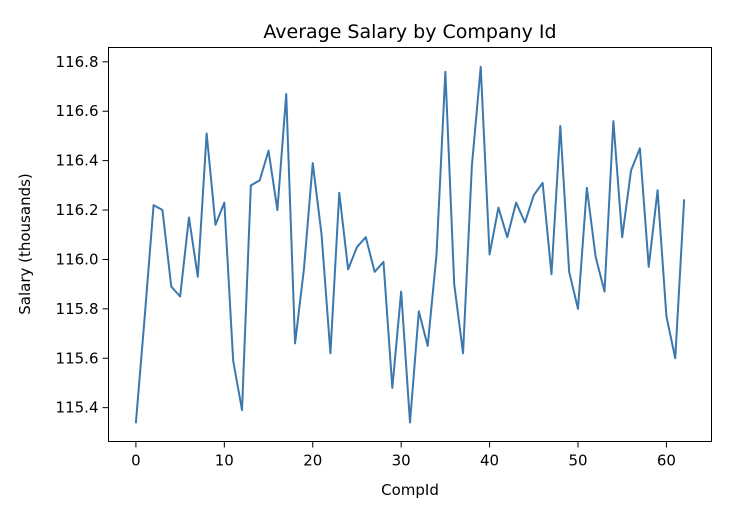 The height and width of the screenshot is (518, 738). What do you see at coordinates (25, 244) in the screenshot?
I see `y-axis-label: Salary (thousands)` at bounding box center [25, 244].